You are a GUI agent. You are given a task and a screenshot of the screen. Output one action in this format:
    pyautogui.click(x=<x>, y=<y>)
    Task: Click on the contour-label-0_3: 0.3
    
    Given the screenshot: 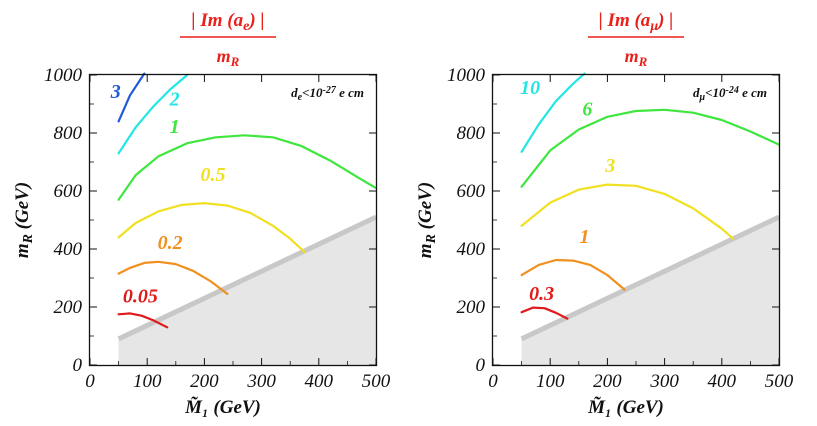 What is the action you would take?
    pyautogui.click(x=541, y=294)
    